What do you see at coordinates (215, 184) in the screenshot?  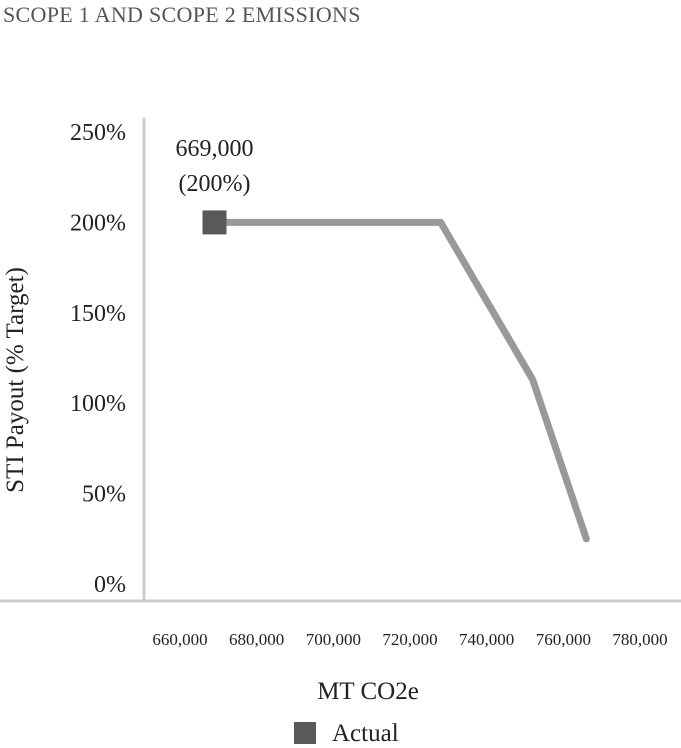 I see `actual-percent-label: (200%)` at bounding box center [215, 184].